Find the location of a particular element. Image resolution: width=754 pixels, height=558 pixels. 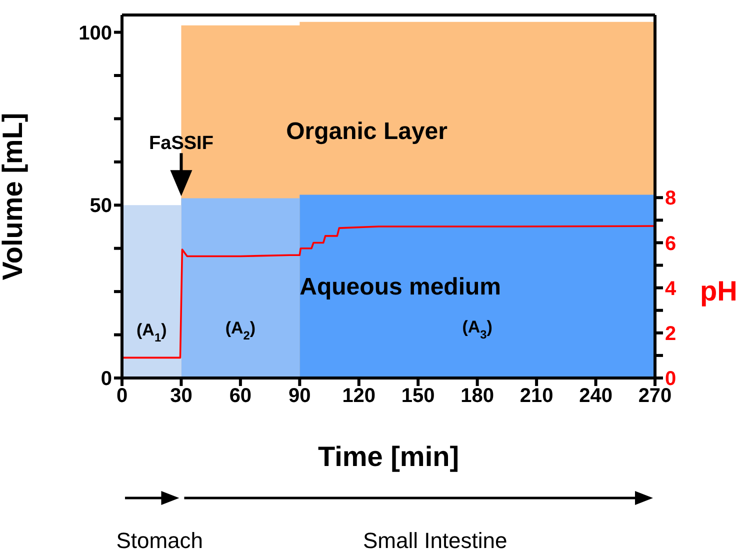

x-axis-title: Time [min] is located at coordinates (389, 456).